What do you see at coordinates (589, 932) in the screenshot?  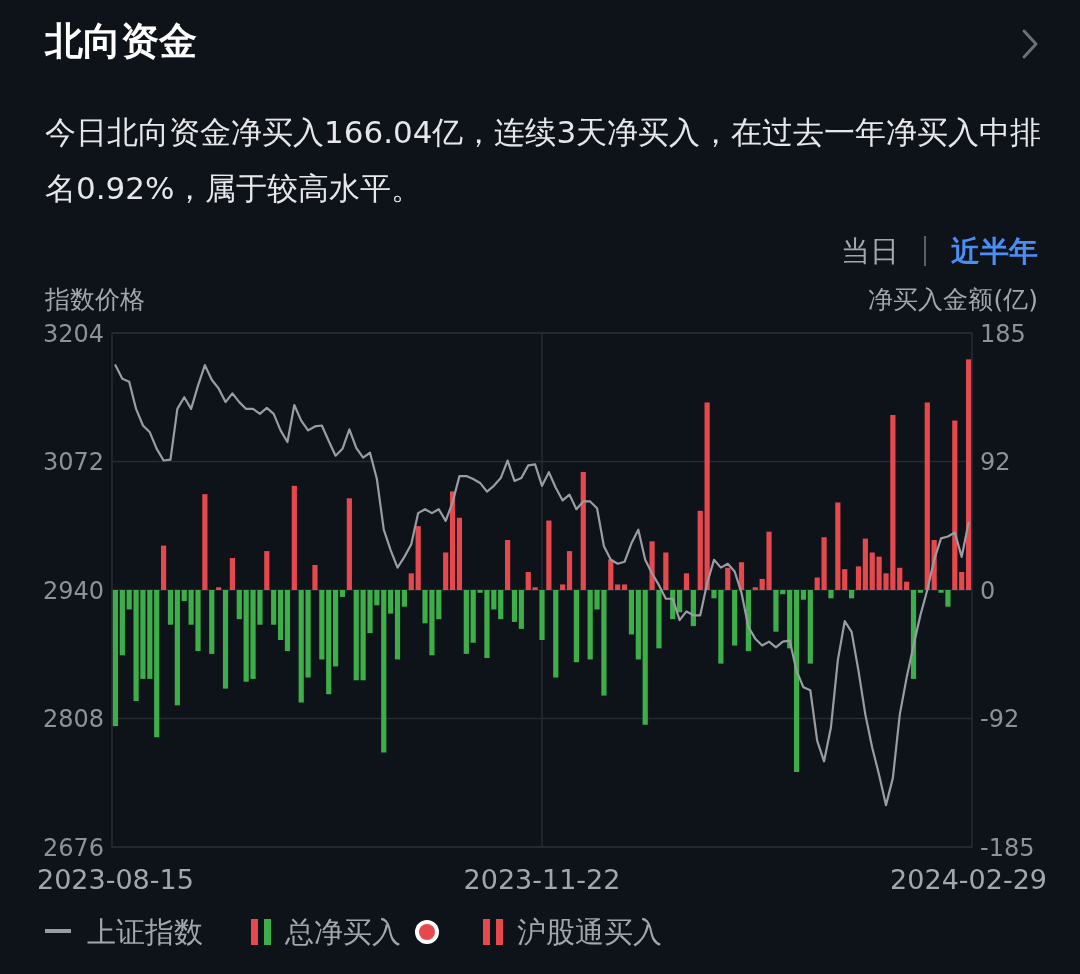 I see `legend-label: 沪股通买入` at bounding box center [589, 932].